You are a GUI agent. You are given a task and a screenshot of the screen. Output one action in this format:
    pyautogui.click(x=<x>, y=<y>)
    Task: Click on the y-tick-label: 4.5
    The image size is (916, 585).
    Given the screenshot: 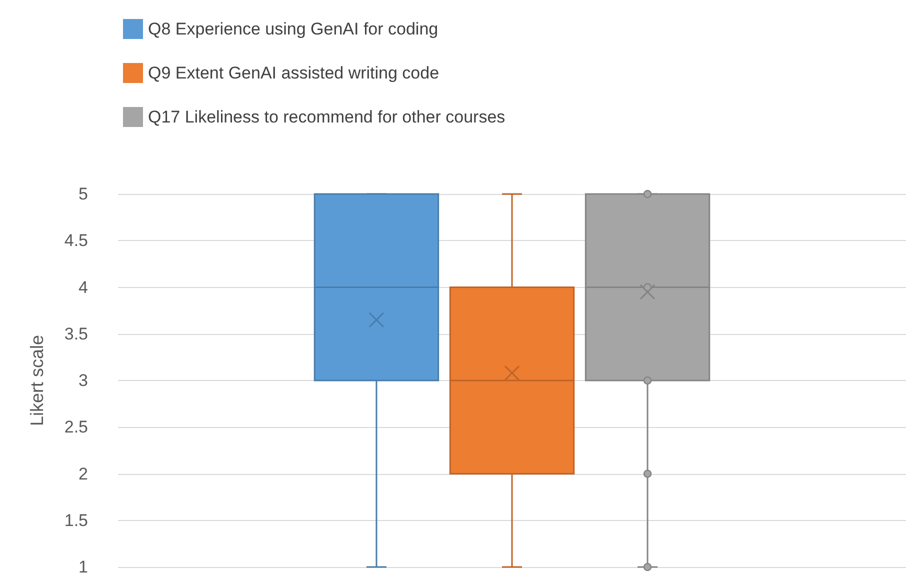 What is the action you would take?
    pyautogui.click(x=76, y=240)
    